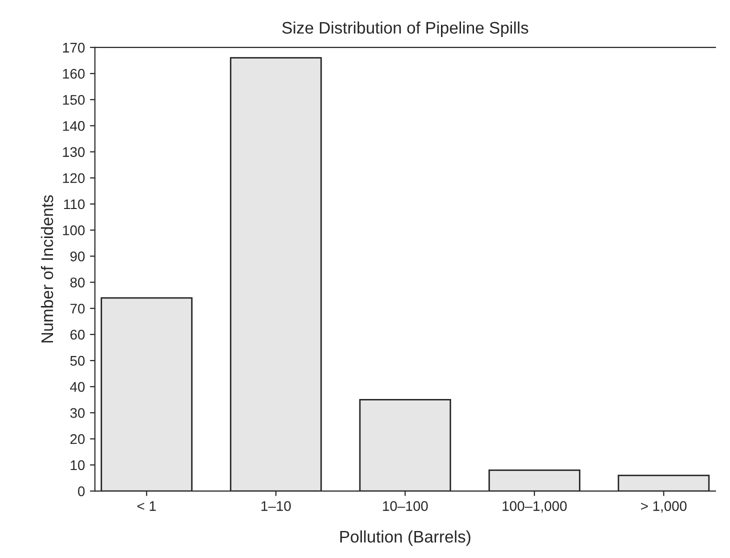  Describe the element at coordinates (405, 538) in the screenshot. I see `x-axis-title: Pollution (Barrels)` at that location.